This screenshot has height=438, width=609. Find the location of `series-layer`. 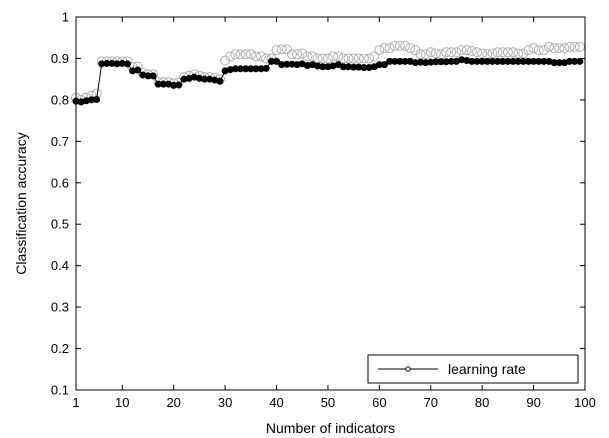

series-layer is located at coordinates (328, 73).